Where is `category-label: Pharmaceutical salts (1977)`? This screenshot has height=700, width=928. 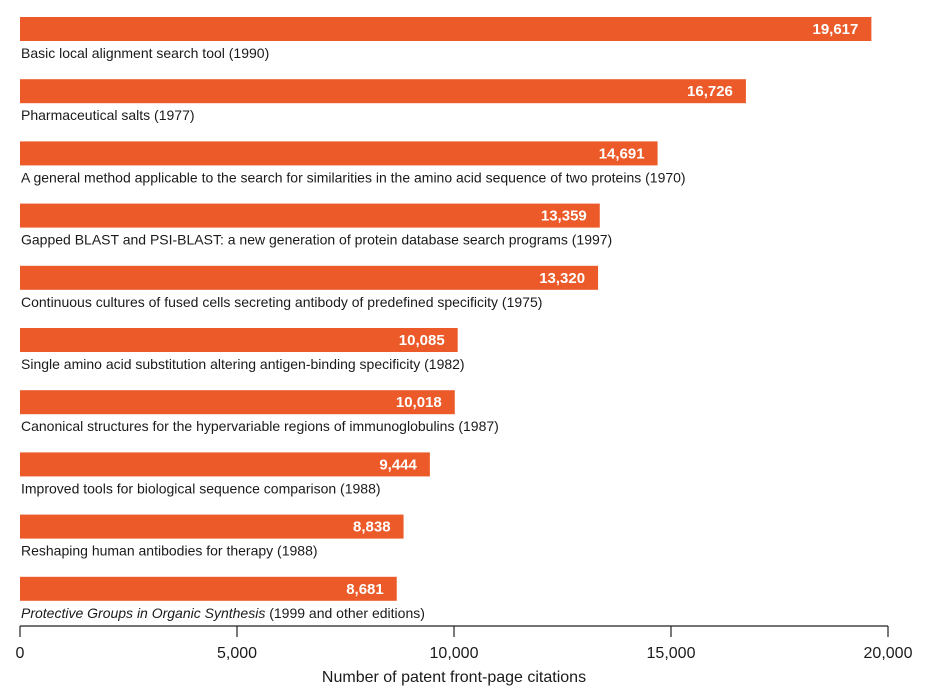 category-label: Pharmaceutical salts (1977) is located at coordinates (108, 115).